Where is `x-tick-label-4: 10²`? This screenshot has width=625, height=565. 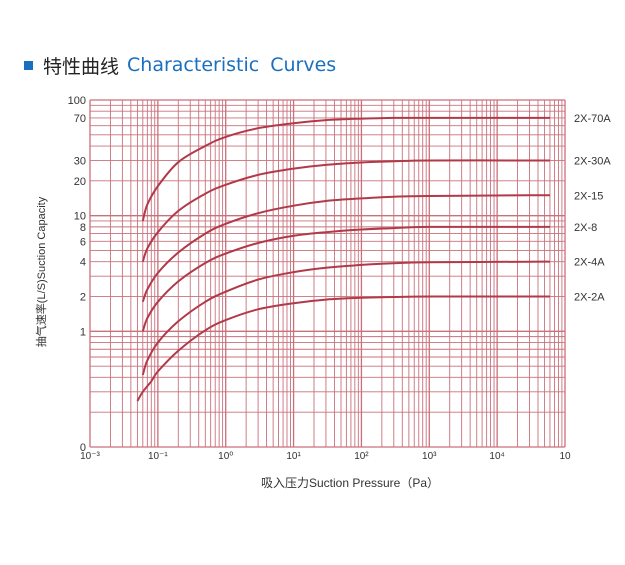 x-tick-label-4: 10² is located at coordinates (361, 456).